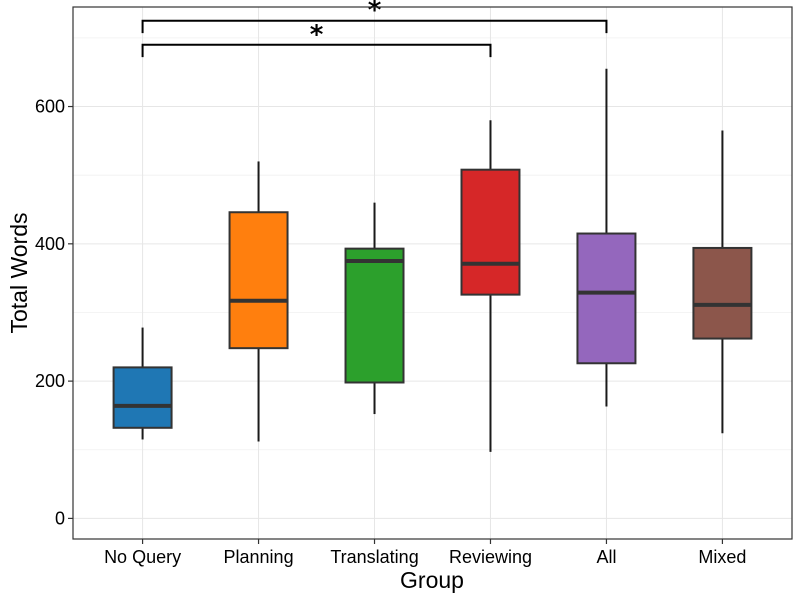 Image resolution: width=800 pixels, height=600 pixels. I want to click on y-tick-label: 600, so click(50, 107).